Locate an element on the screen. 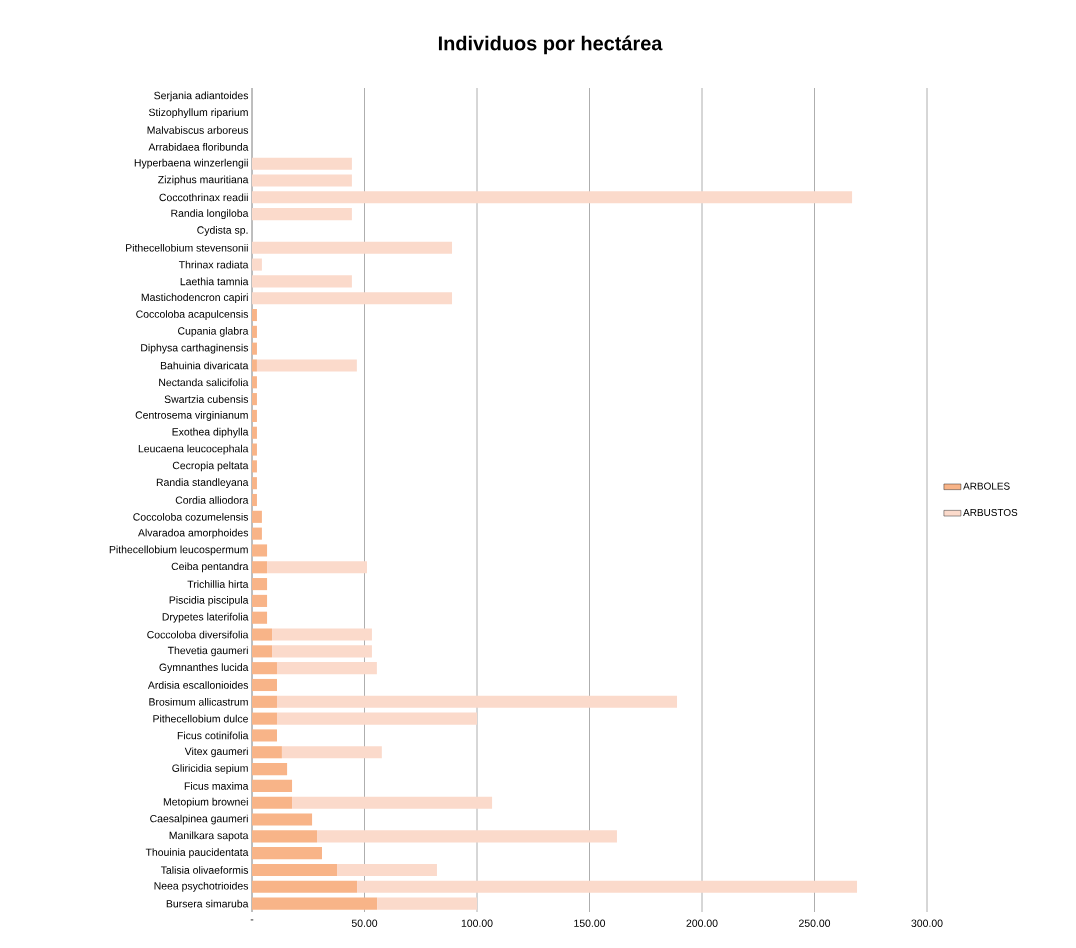  y-tick-label: Piscidia piscipula is located at coordinates (209, 601).